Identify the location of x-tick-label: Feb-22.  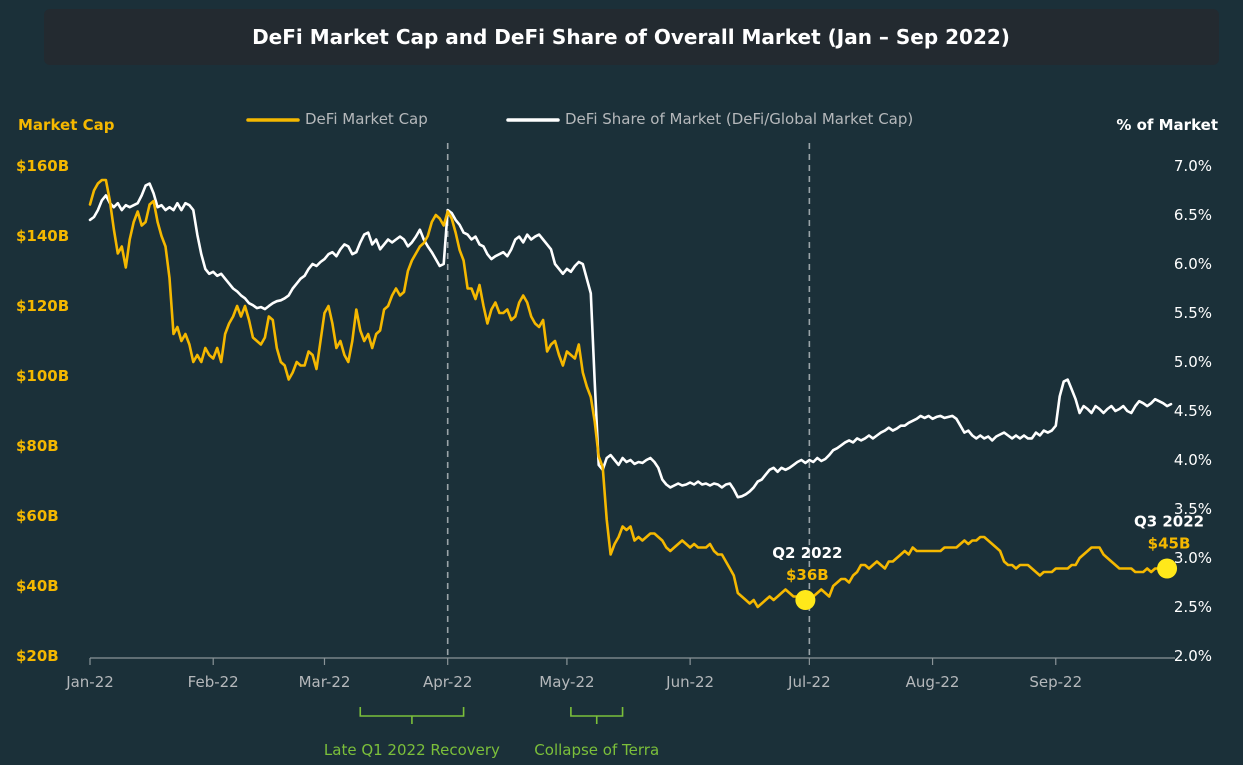
(213, 682).